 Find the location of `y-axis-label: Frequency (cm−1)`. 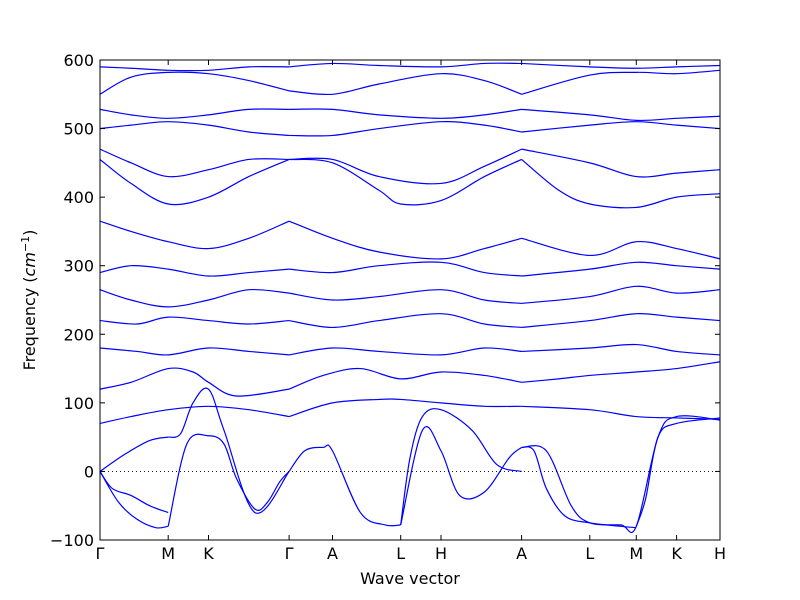

y-axis-label: Frequency (cm−1) is located at coordinates (29, 300).